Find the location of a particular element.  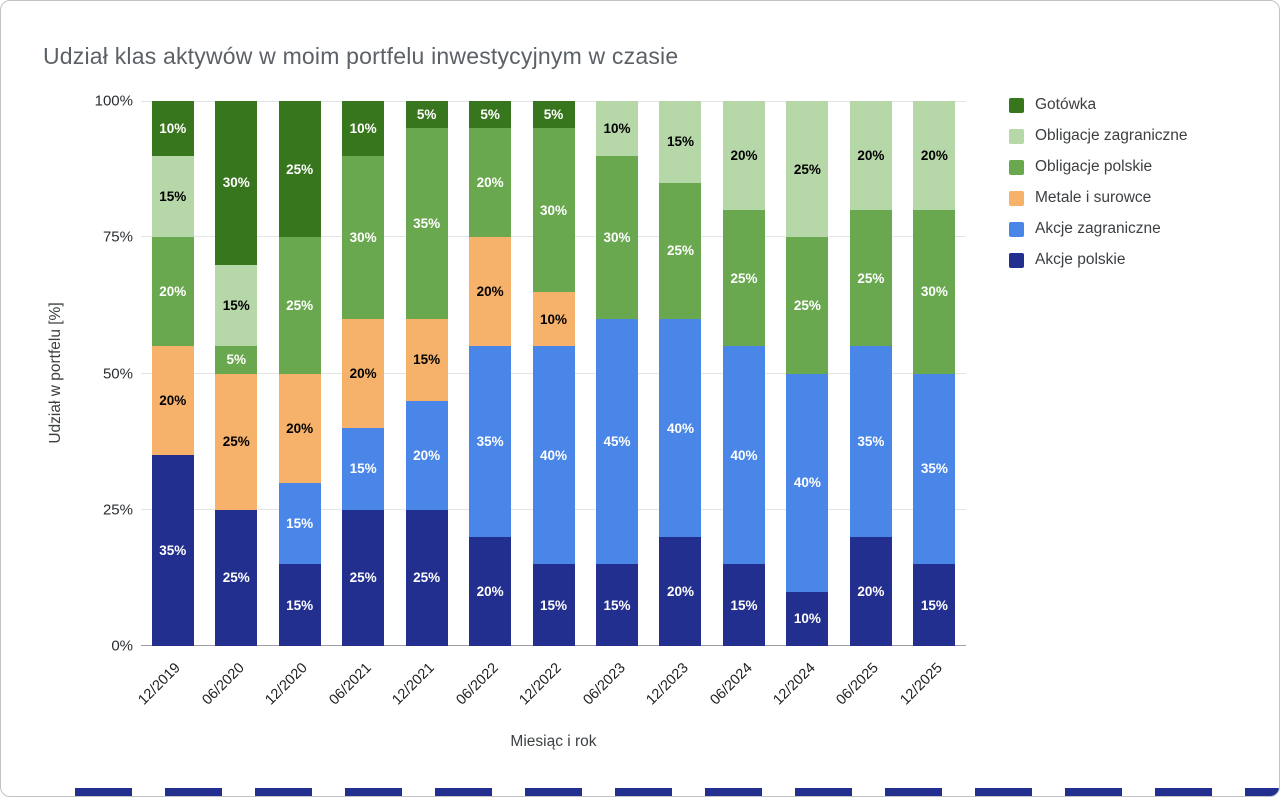

y-tick-label: 50% is located at coordinates (117, 373).